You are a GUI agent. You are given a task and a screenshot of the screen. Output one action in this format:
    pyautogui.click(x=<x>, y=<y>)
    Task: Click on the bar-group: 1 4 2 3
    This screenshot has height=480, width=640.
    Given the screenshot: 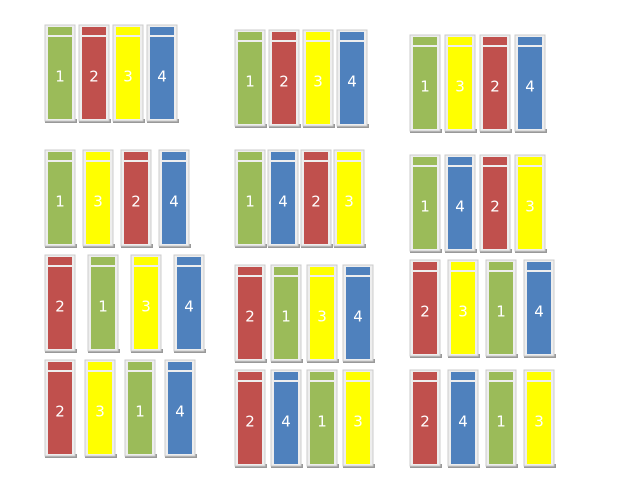 What is the action you would take?
    pyautogui.click(x=300, y=198)
    